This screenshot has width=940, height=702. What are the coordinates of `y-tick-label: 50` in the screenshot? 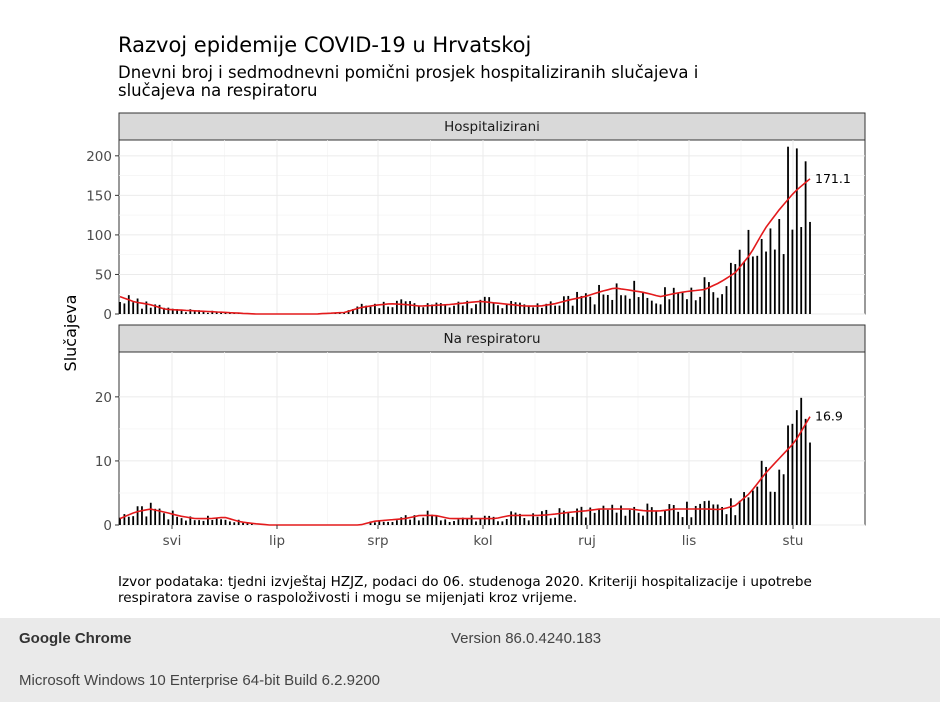 It's located at (103, 275).